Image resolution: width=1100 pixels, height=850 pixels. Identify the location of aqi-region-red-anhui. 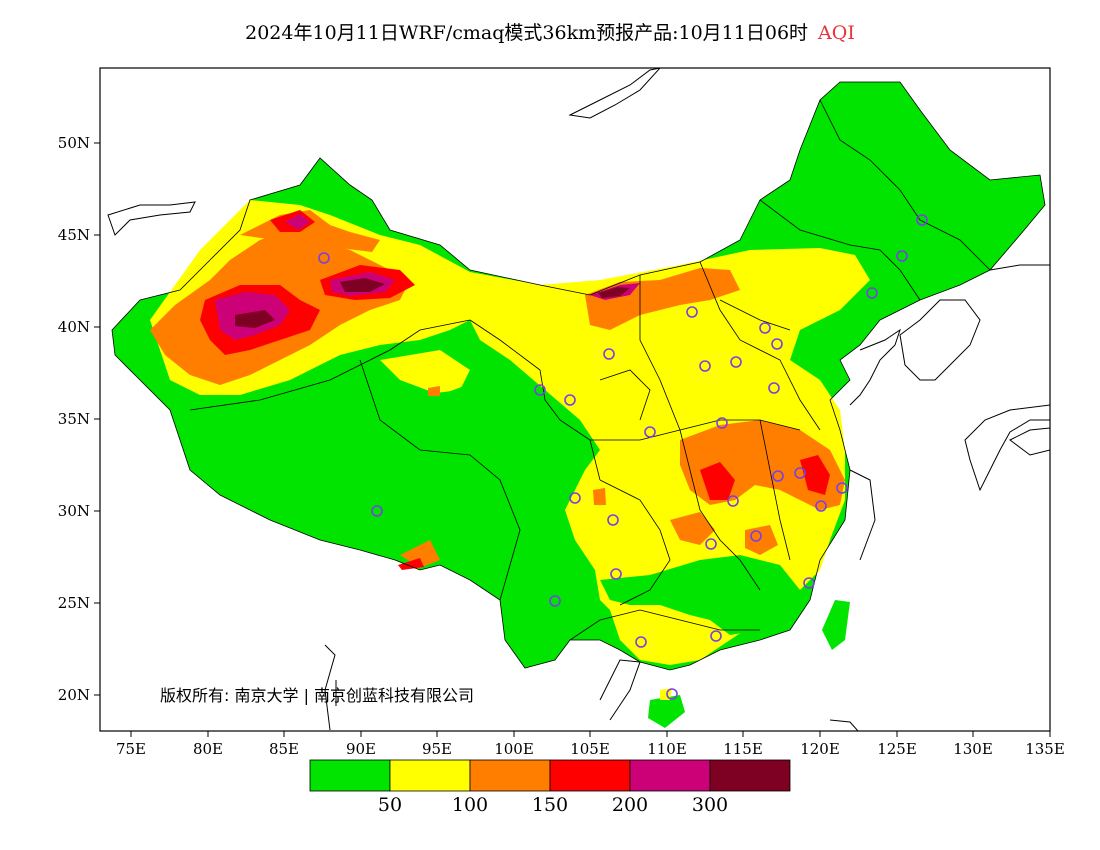
(815, 475).